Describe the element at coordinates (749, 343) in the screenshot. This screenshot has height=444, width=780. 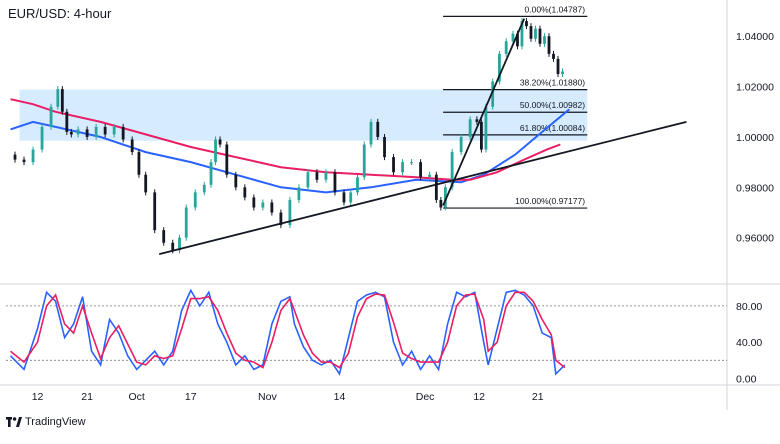
I see `stochastic-tick-label: 40.00` at that location.